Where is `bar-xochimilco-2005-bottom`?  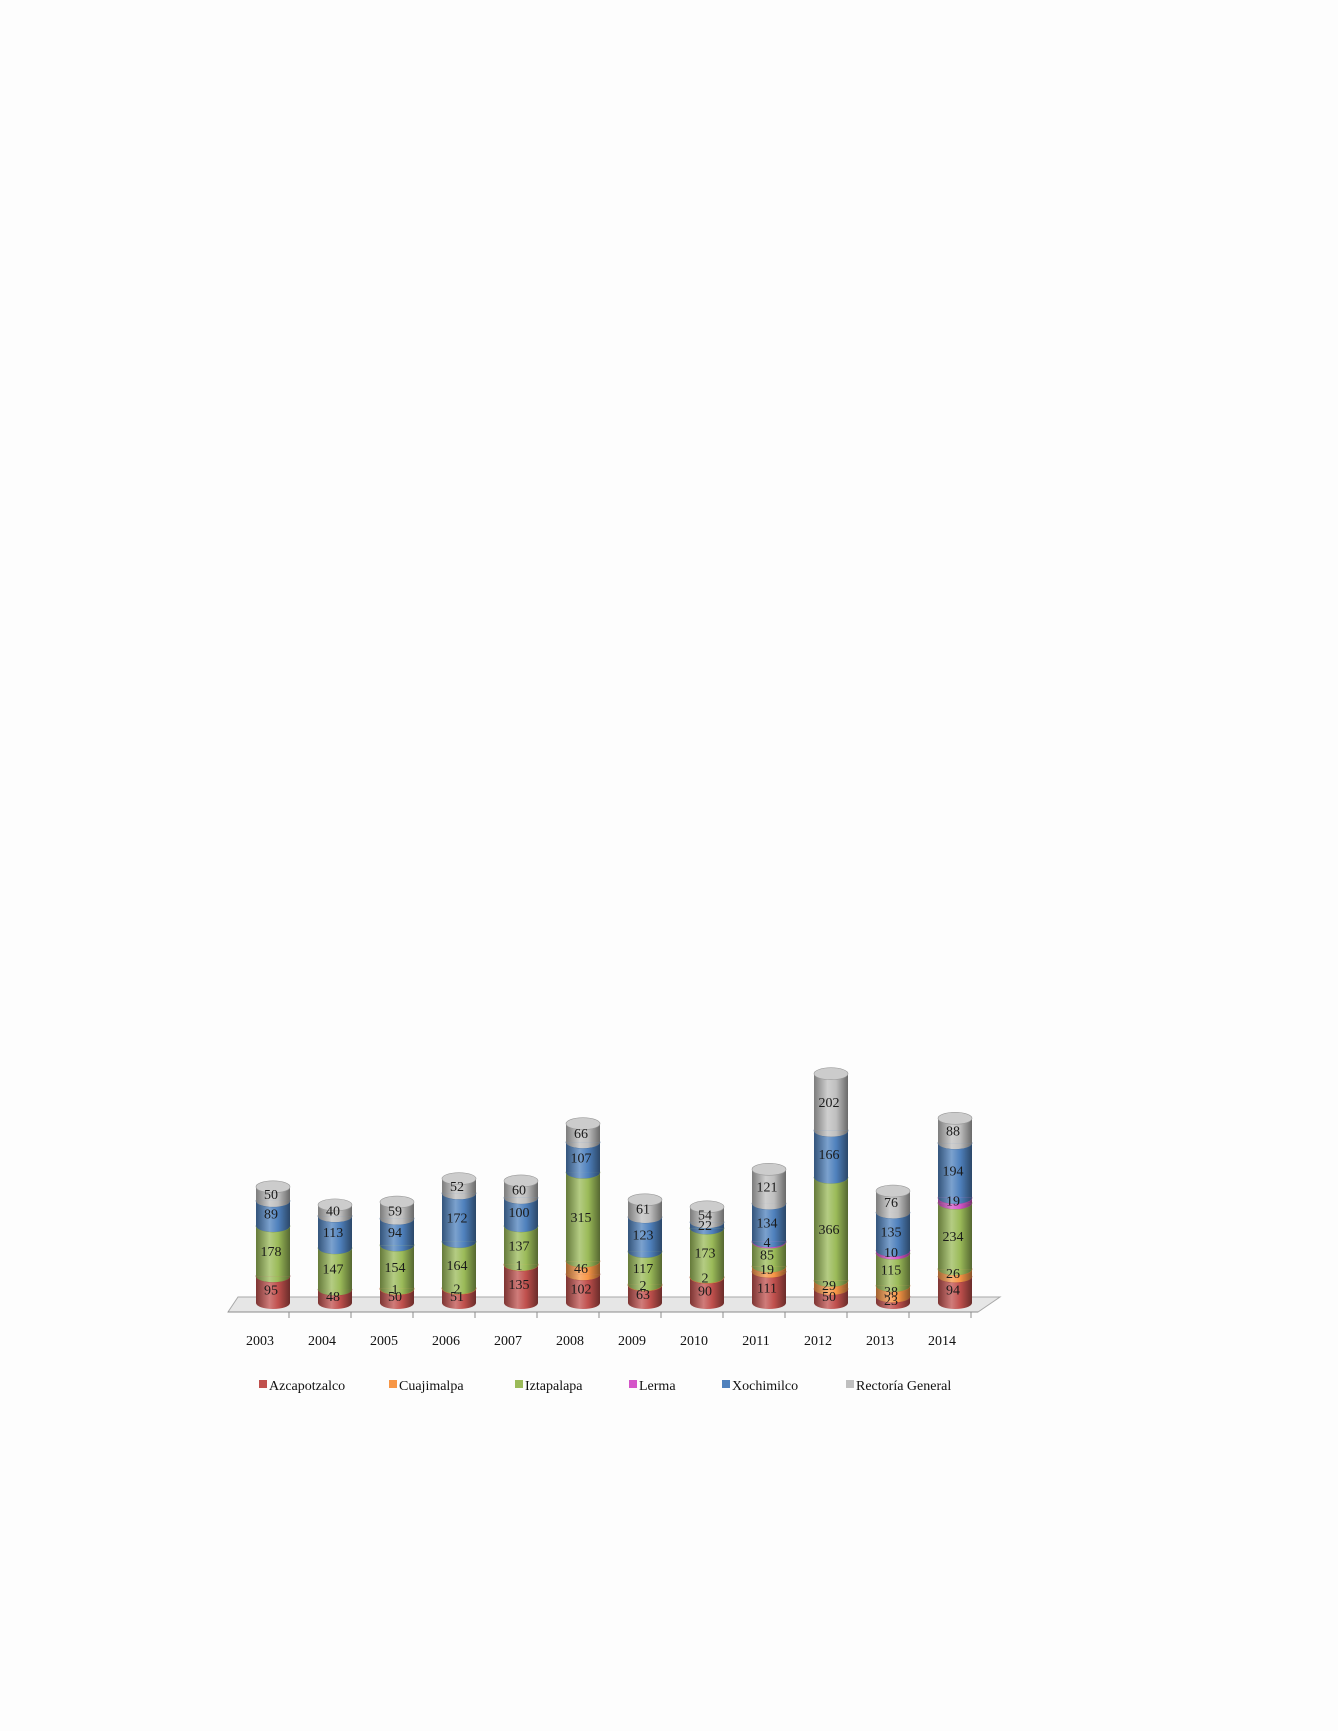 bar-xochimilco-2005-bottom is located at coordinates (397, 1248).